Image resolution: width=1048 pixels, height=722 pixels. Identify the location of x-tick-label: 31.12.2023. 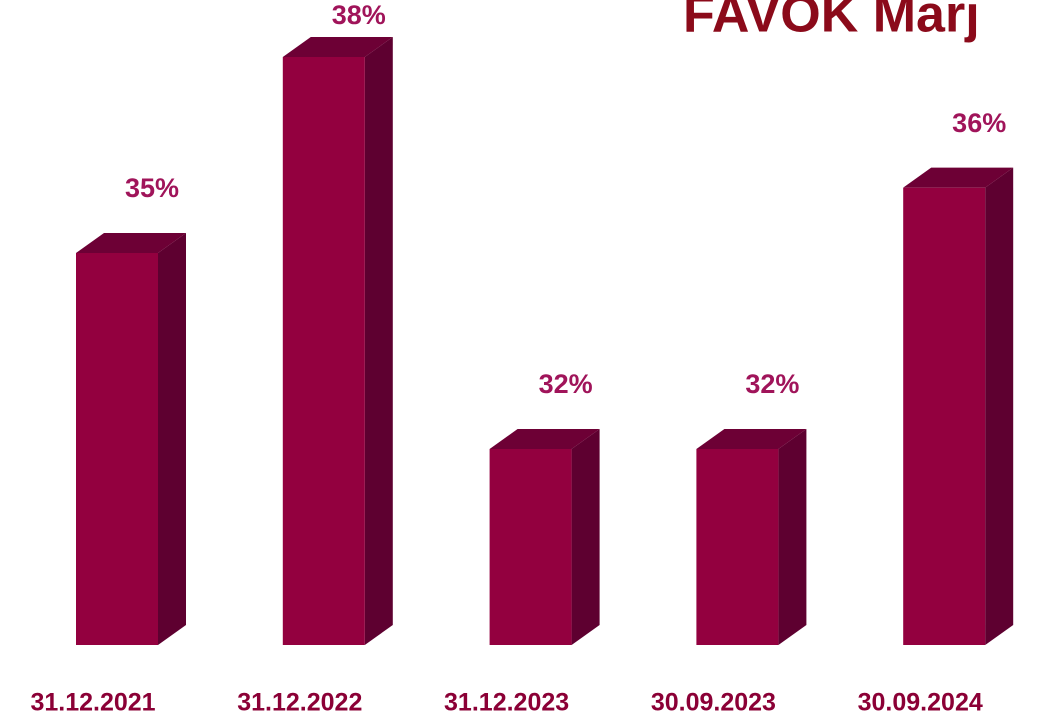
(506, 703).